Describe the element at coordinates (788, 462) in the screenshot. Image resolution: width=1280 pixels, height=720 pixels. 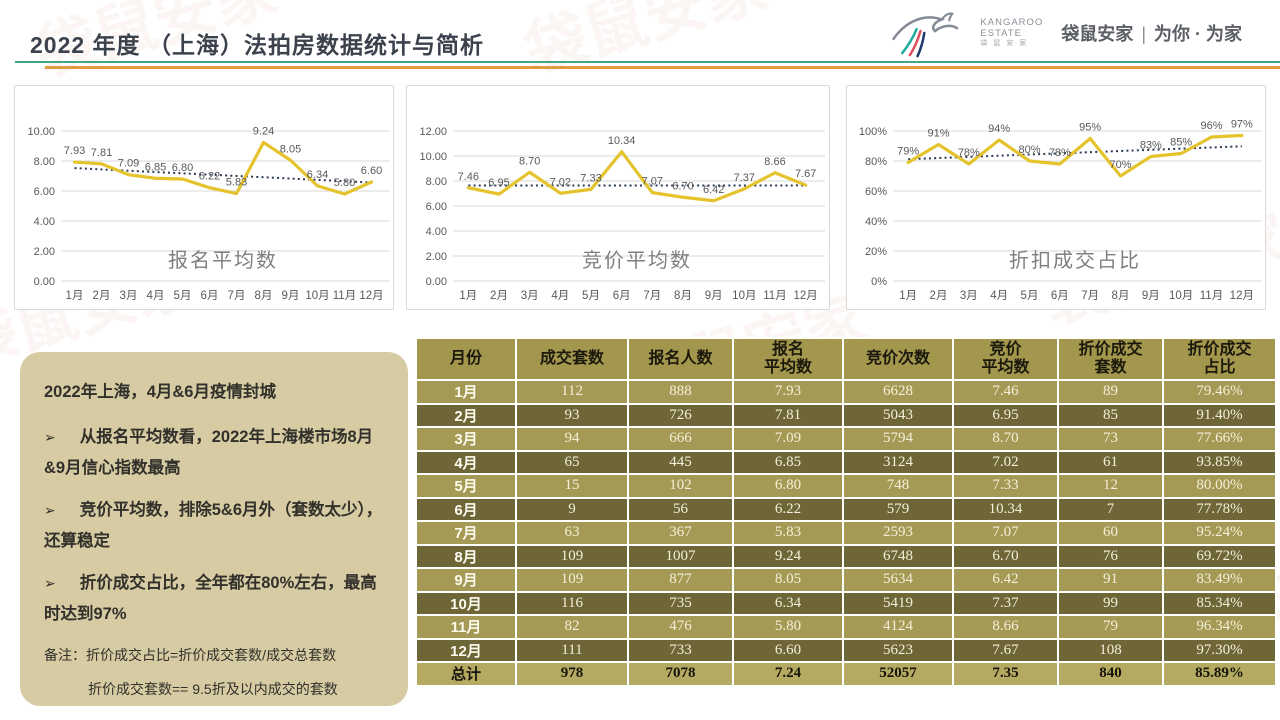
I see `value-cell: 6.85` at that location.